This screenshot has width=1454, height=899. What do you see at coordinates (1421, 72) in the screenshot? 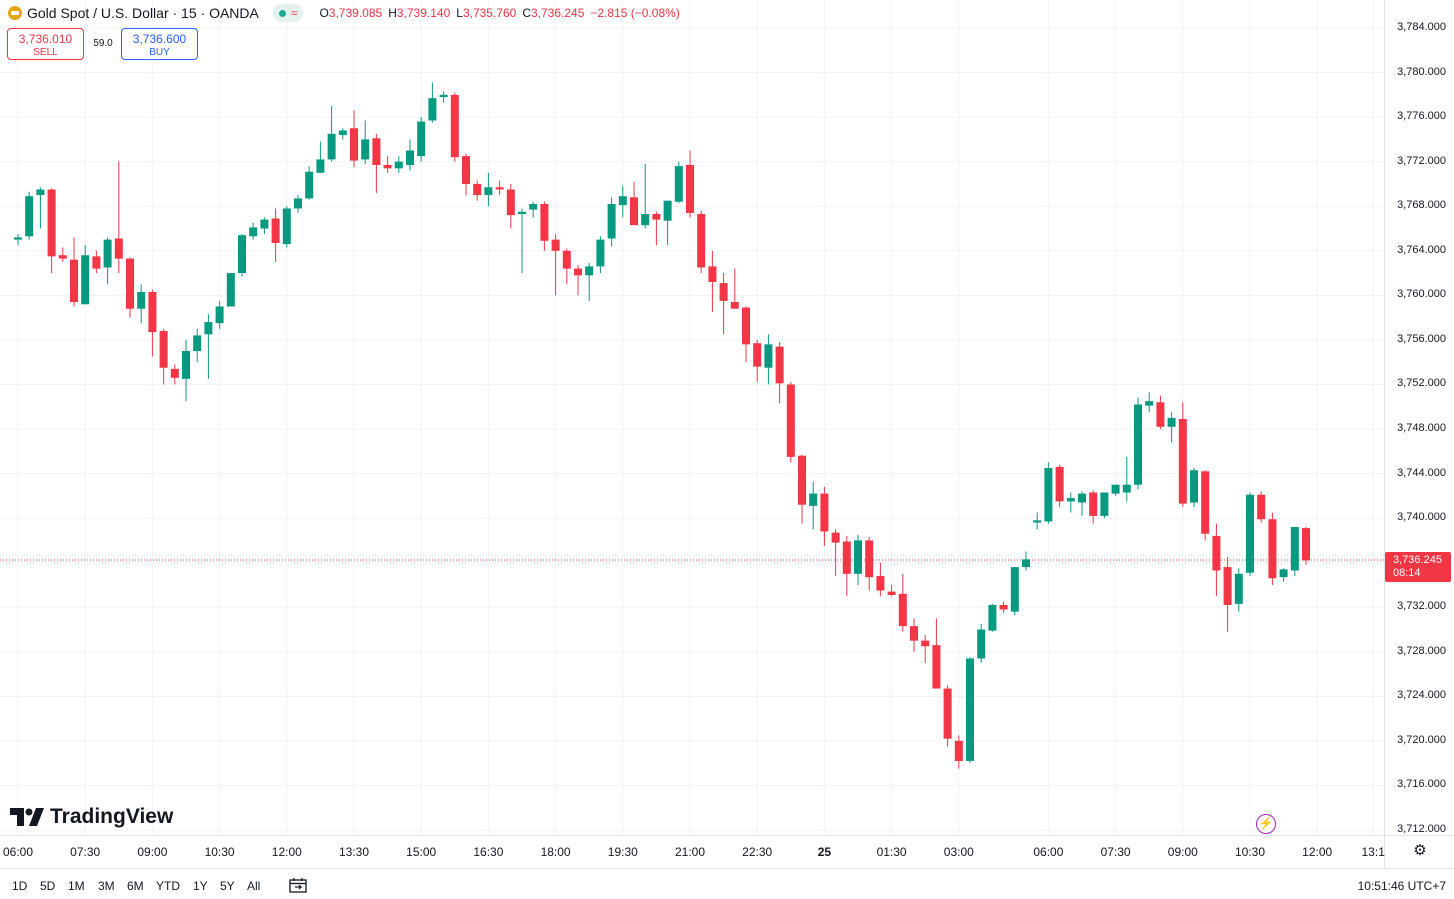
I see `price-tick-label: 3,780.000` at bounding box center [1421, 72].